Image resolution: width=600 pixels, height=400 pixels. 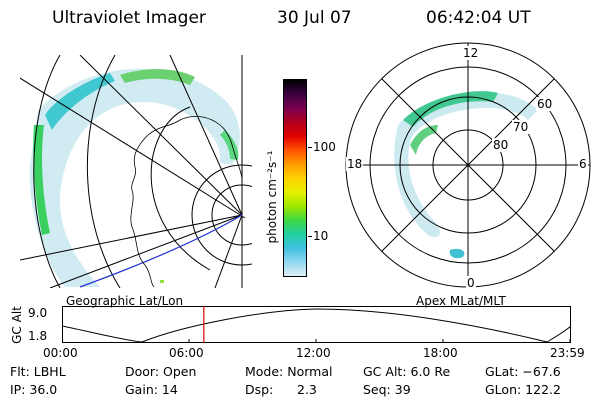 I want to click on alt-tick-low: 1.8, so click(x=38, y=336).